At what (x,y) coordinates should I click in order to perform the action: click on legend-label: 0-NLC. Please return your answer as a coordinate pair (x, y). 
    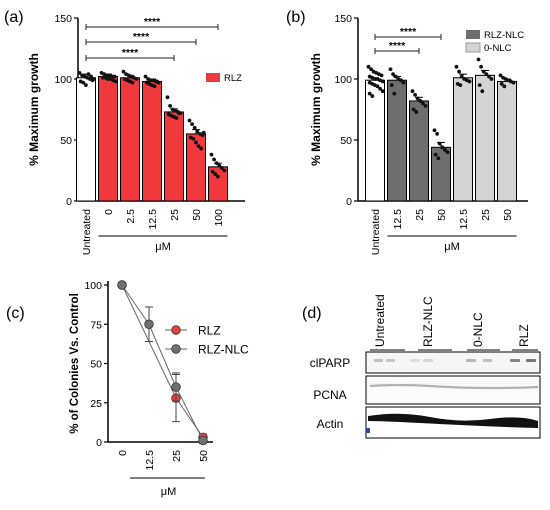
    Looking at the image, I should click on (498, 48).